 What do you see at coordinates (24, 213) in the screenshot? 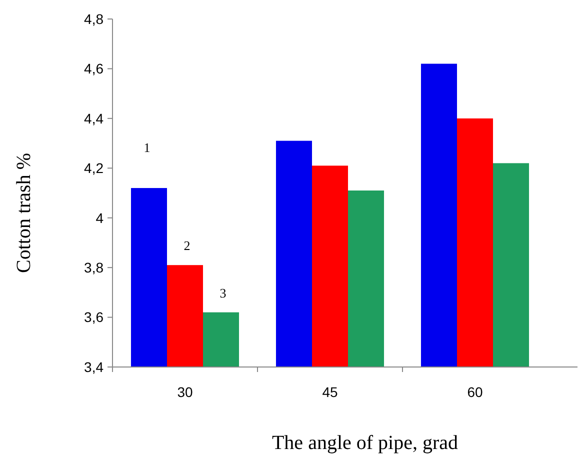
I see `y-axis-title: Cotton trash %` at bounding box center [24, 213].